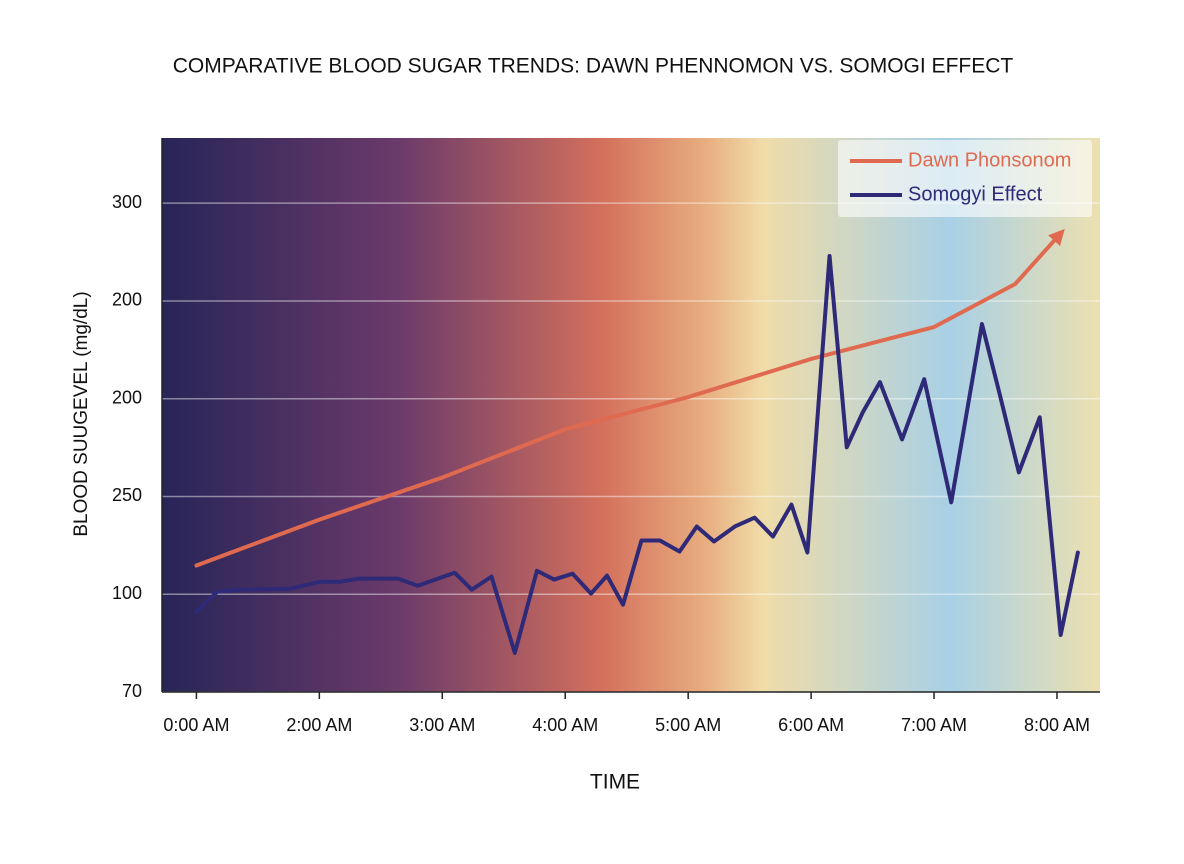  What do you see at coordinates (442, 725) in the screenshot?
I see `x-tick-label: 3:00 AM` at bounding box center [442, 725].